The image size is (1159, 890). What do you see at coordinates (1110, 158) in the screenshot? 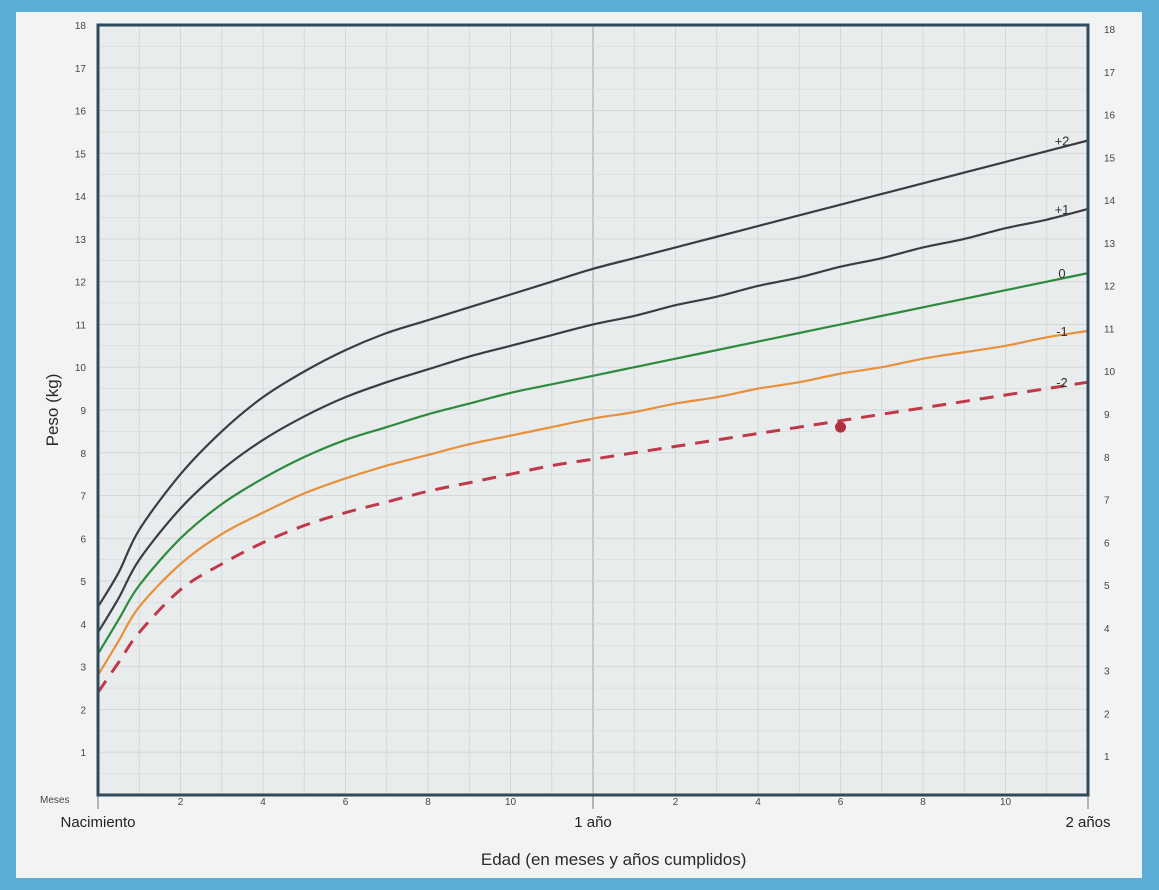
I see `y-tick-label-right: 15` at bounding box center [1110, 158].